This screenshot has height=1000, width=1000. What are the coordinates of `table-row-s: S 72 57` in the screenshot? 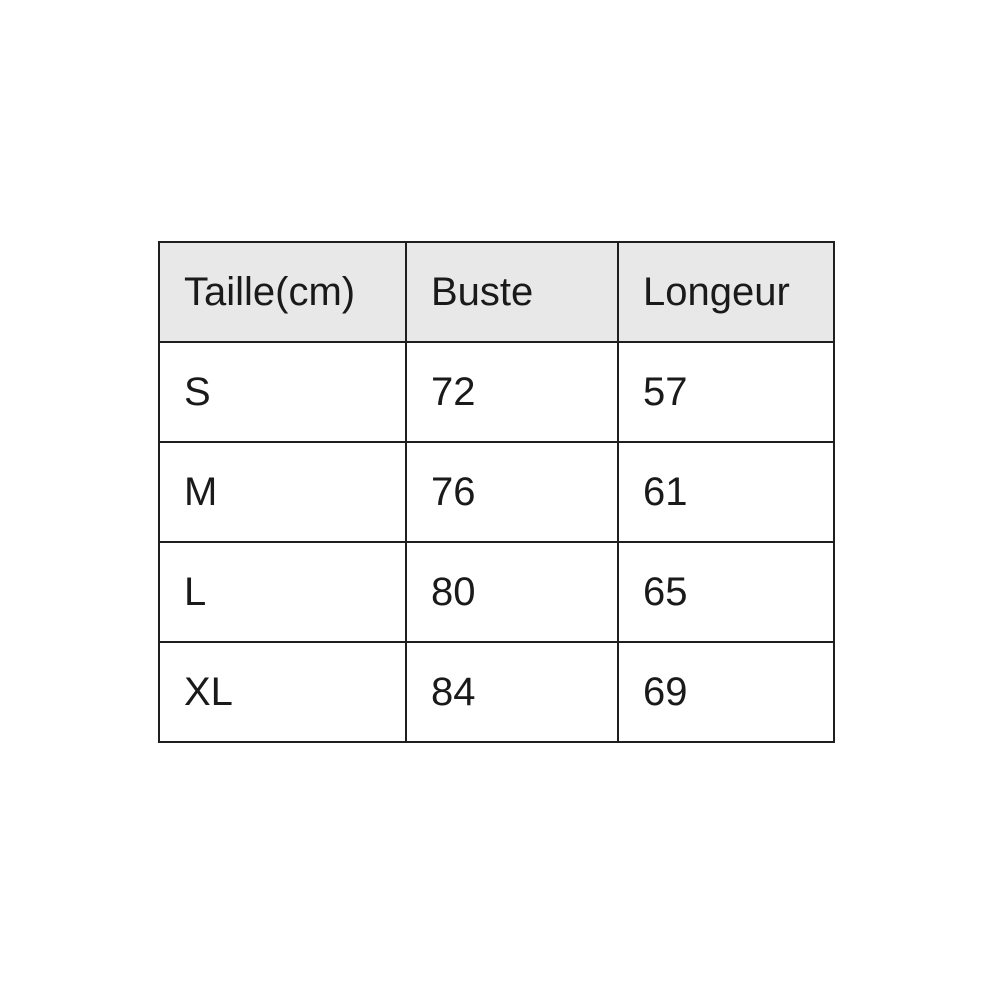 It's located at (496, 392).